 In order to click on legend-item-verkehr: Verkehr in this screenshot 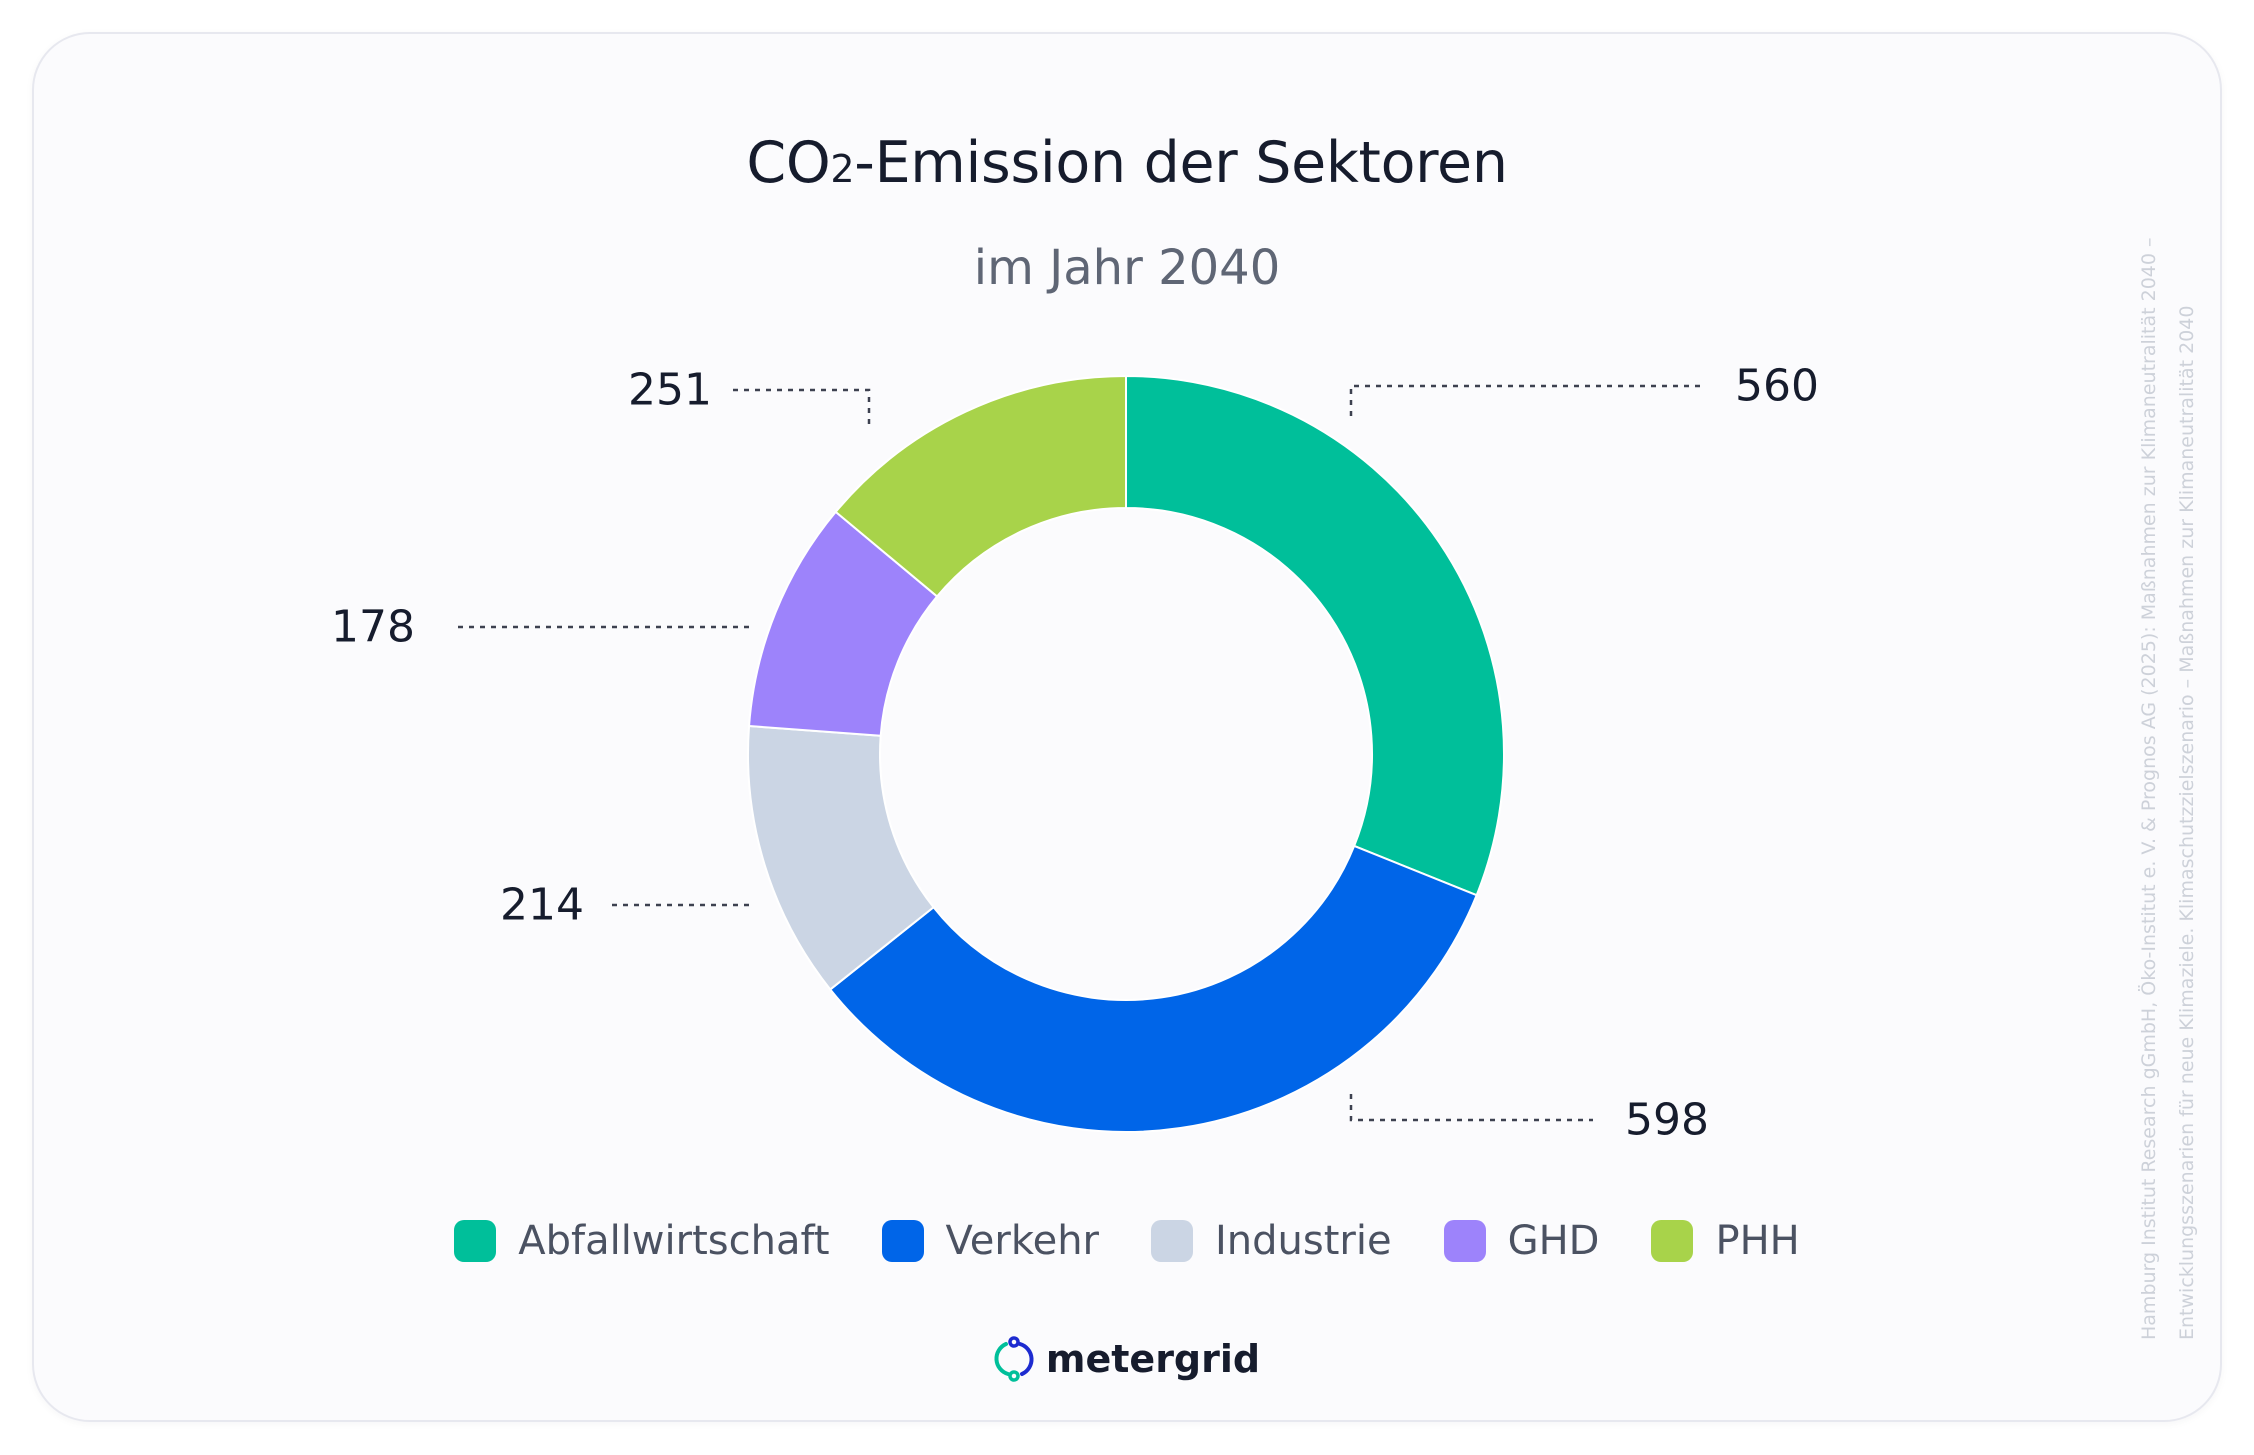, I will do `click(990, 1241)`.